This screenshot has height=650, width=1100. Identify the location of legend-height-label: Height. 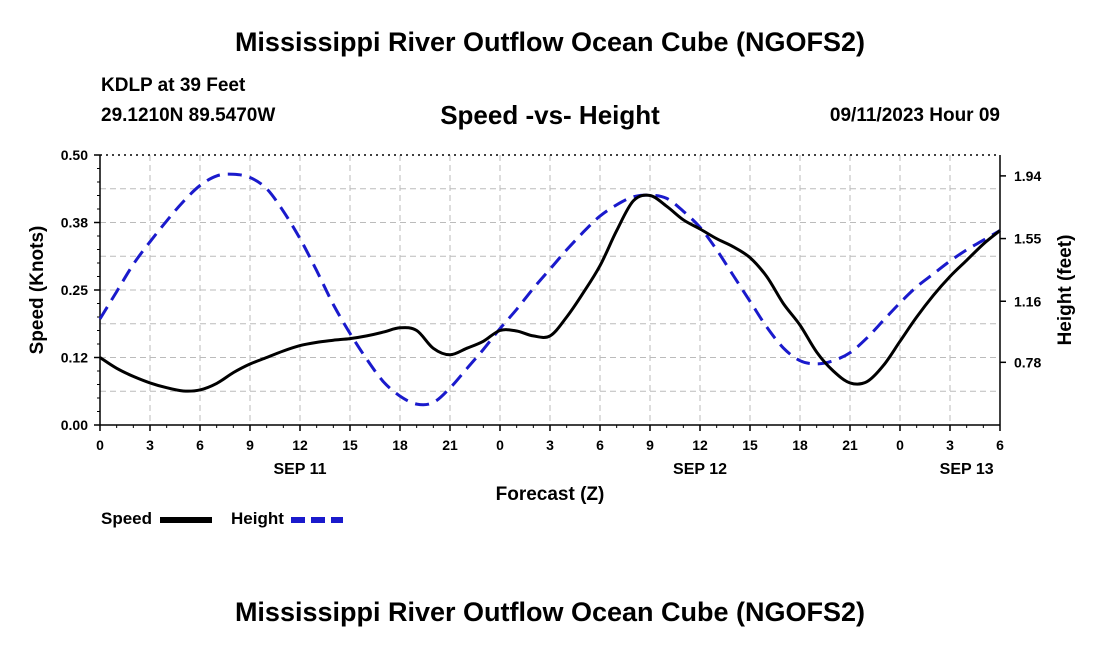
(257, 518).